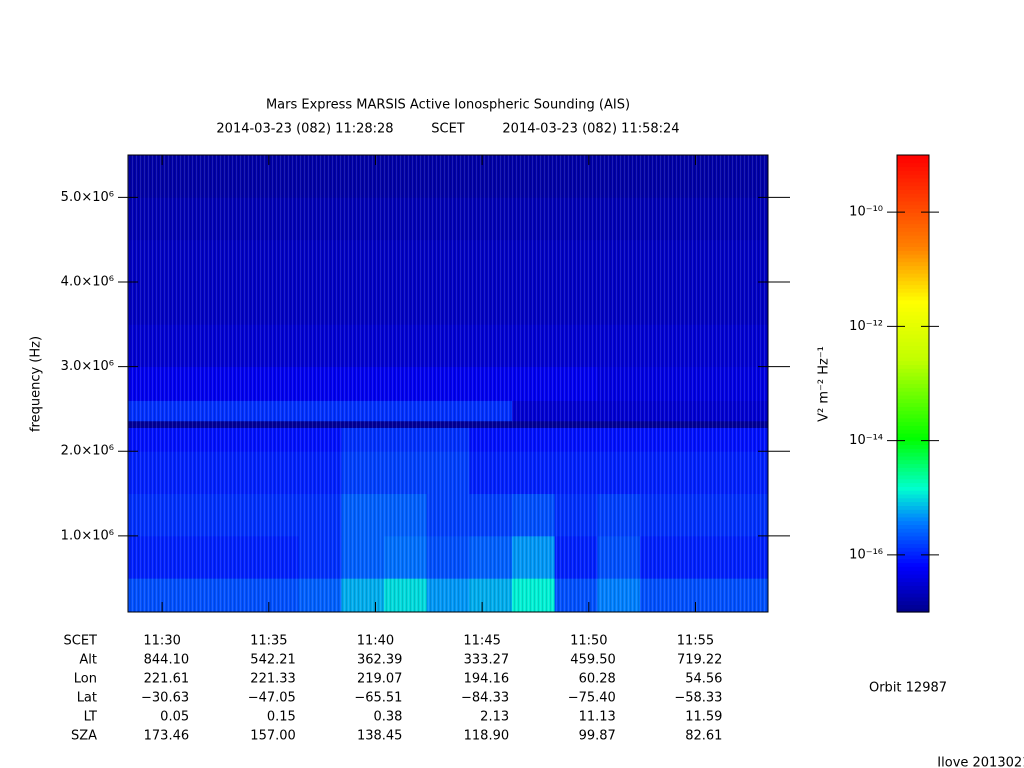 Image resolution: width=1024 pixels, height=768 pixels. What do you see at coordinates (87, 698) in the screenshot?
I see `ephemeris-label: Lat` at bounding box center [87, 698].